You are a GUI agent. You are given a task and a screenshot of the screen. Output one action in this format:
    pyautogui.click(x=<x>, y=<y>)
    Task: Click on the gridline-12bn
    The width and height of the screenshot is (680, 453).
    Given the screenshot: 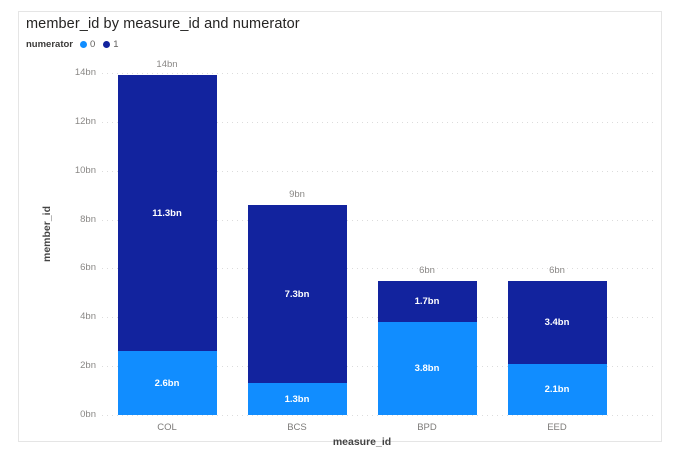 What is the action you would take?
    pyautogui.click(x=379, y=122)
    